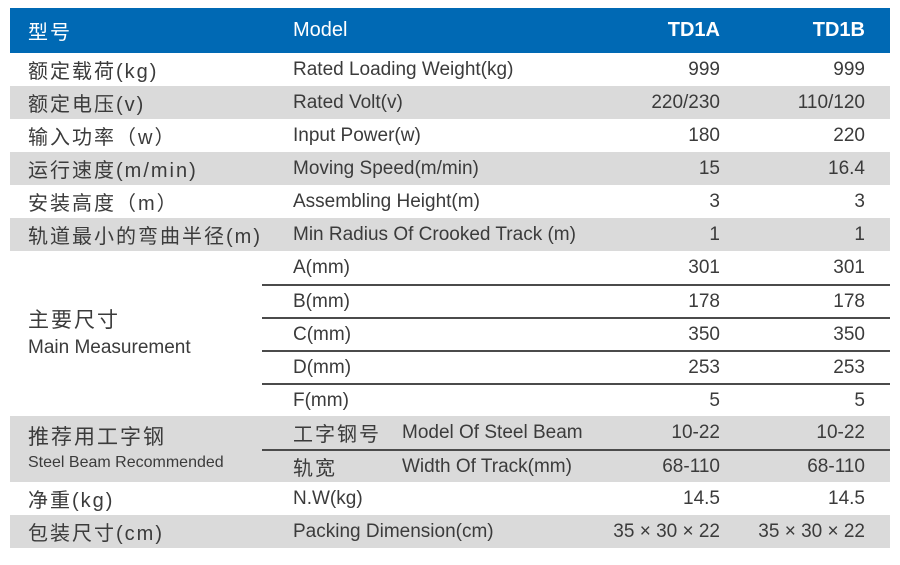 The height and width of the screenshot is (565, 900). I want to click on row-label-cn: 净重(kg), so click(71, 501).